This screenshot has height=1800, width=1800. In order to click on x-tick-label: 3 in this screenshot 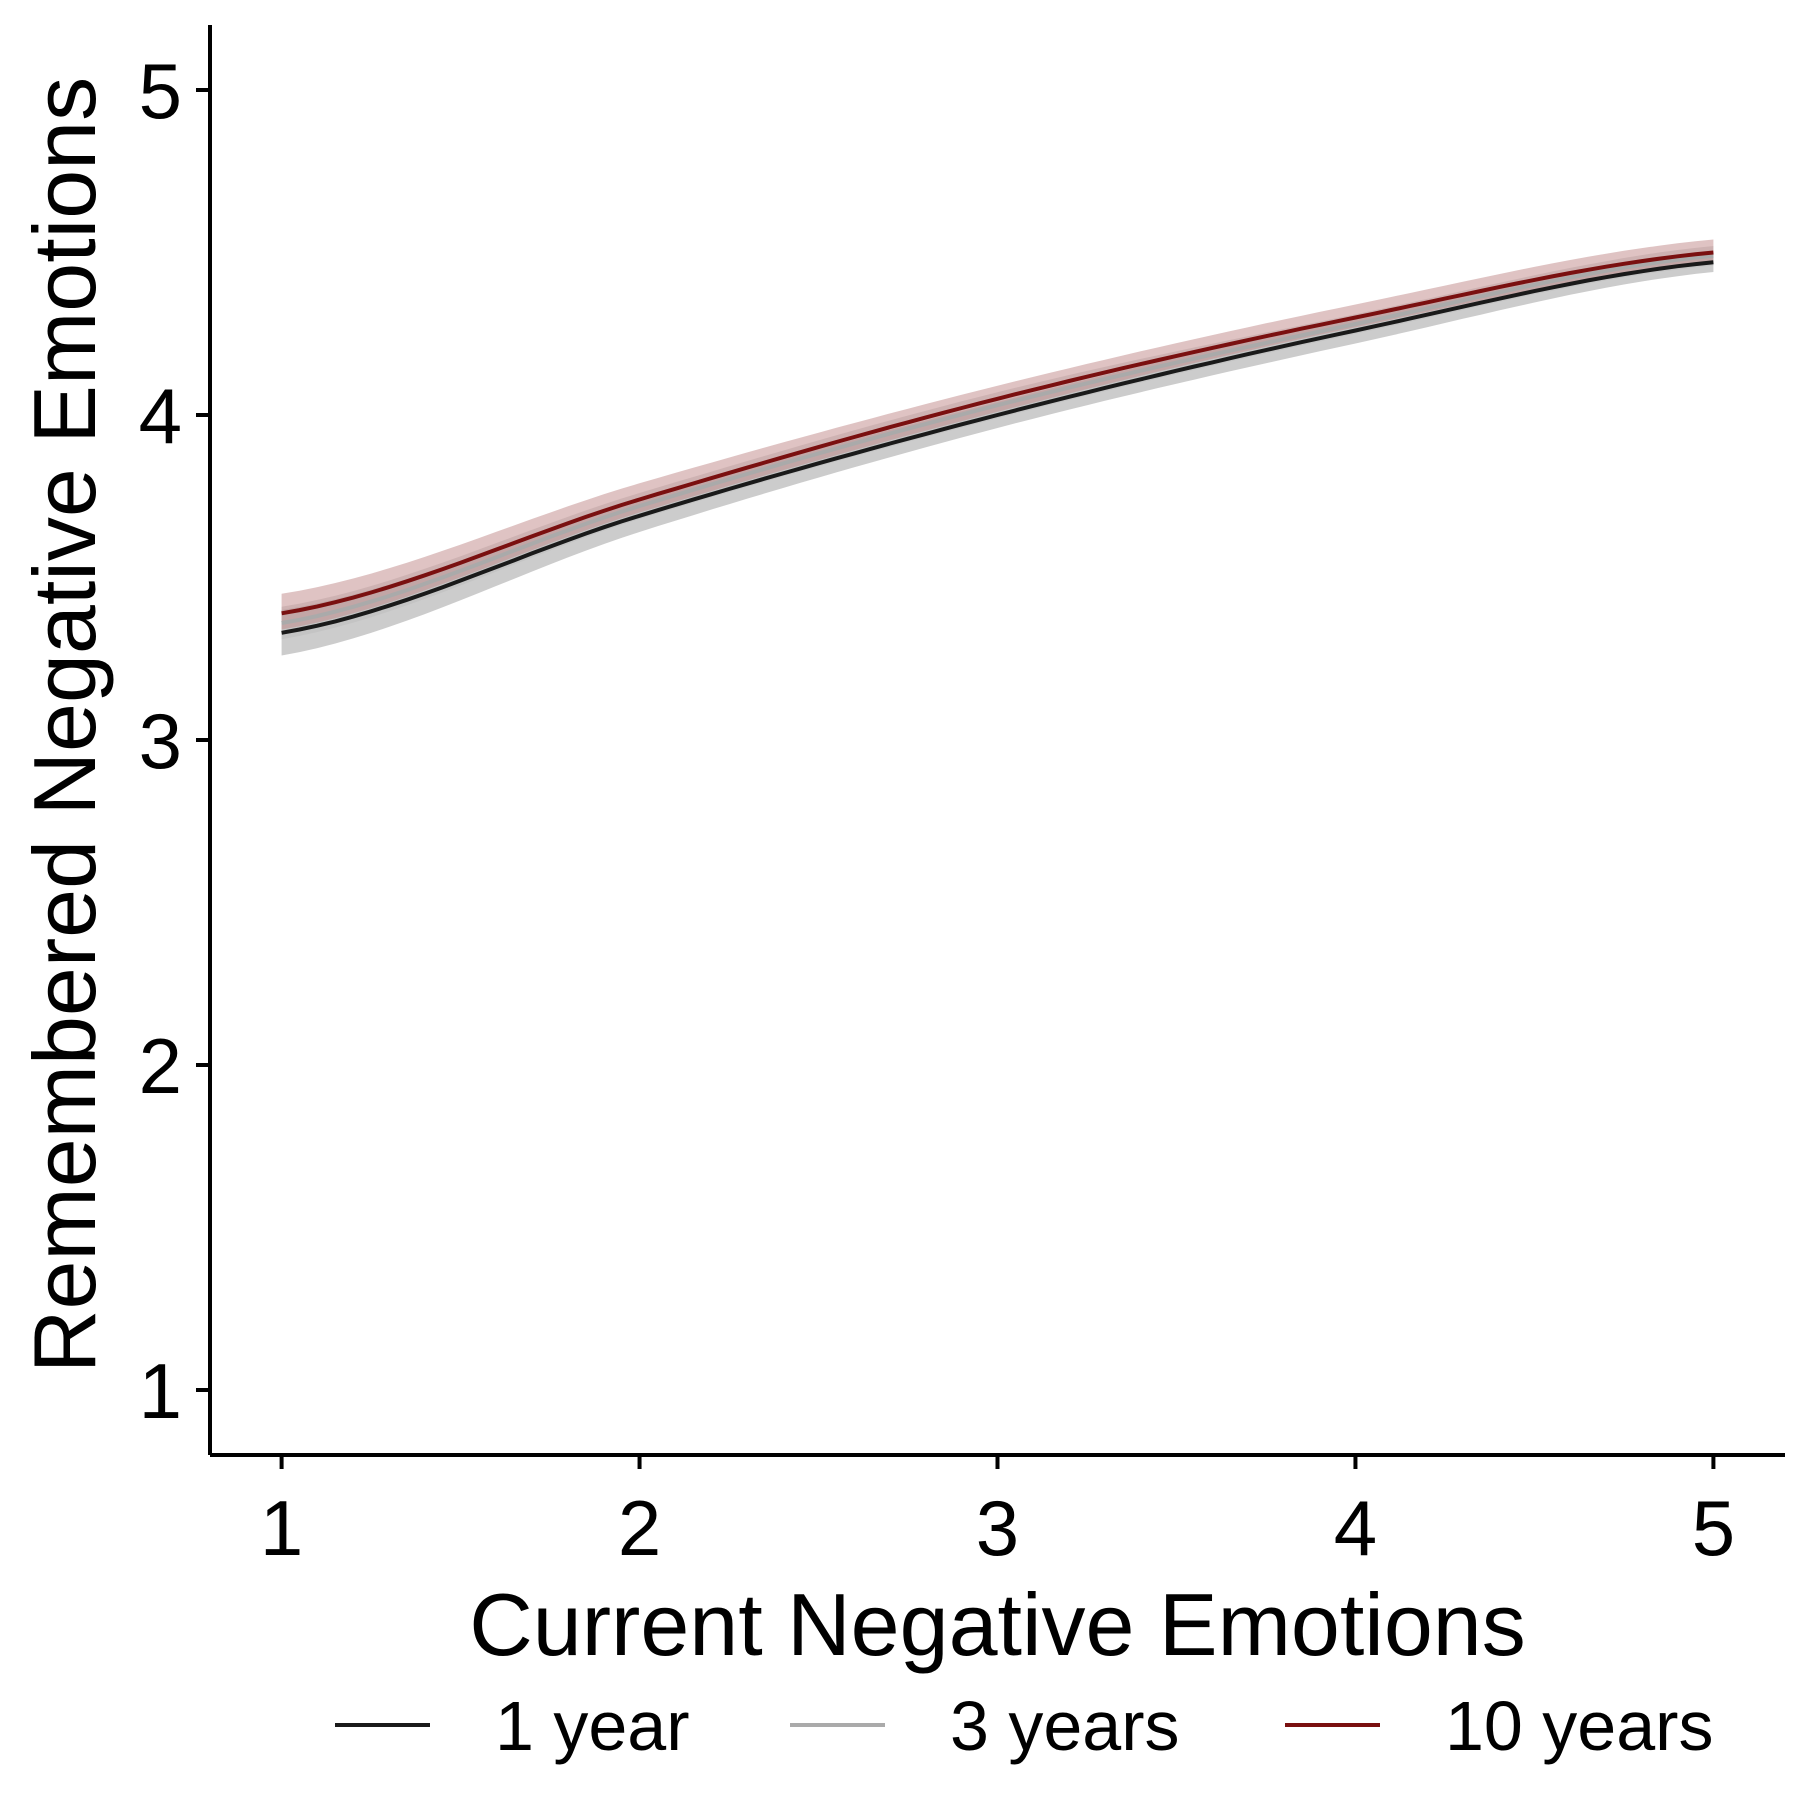, I will do `click(997, 1528)`.